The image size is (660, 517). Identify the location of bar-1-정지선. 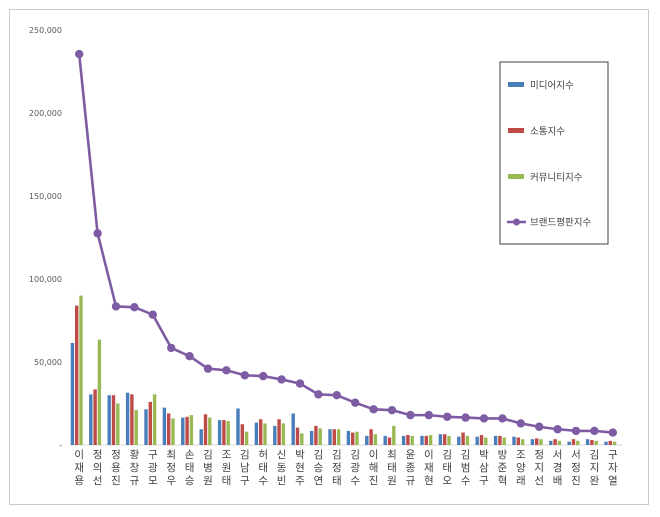
(532, 442).